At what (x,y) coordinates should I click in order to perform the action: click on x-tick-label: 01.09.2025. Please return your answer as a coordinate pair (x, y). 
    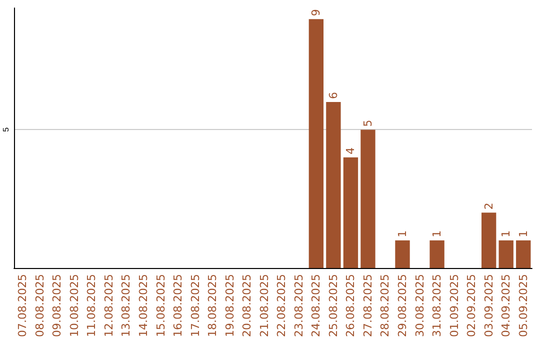
    Looking at the image, I should click on (454, 305).